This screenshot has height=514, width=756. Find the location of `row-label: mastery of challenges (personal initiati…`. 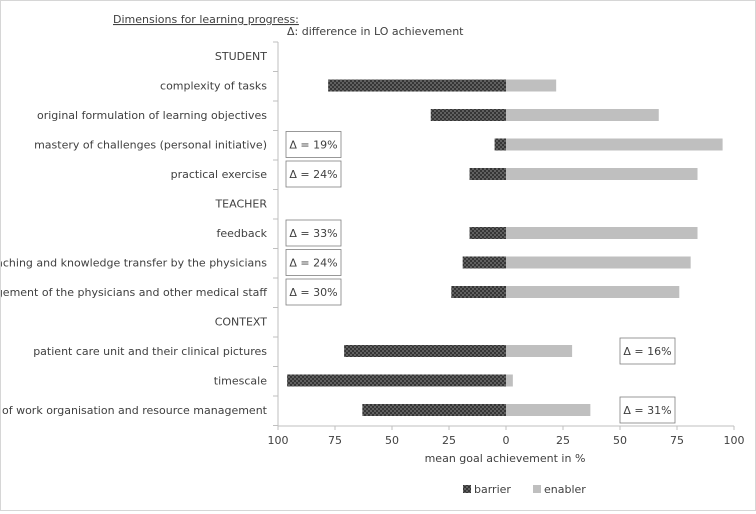

row-label: mastery of challenges (personal initiati… is located at coordinates (150, 145).